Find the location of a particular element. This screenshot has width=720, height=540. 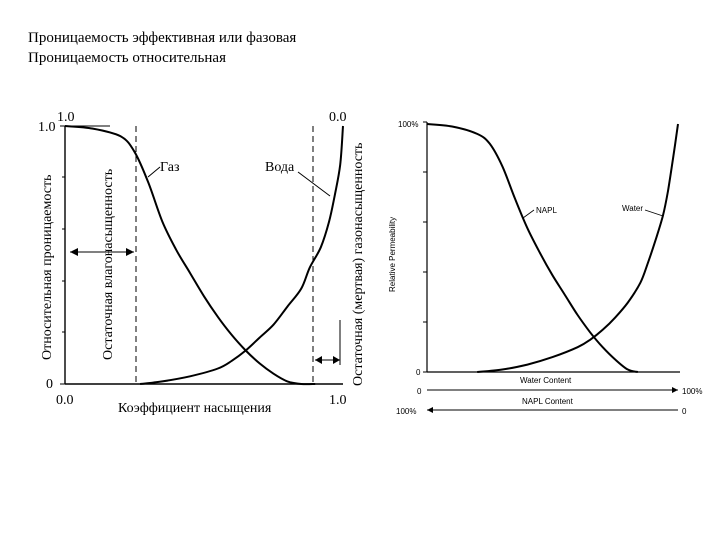

residual-gas-arrow-head-left is located at coordinates (318, 360).